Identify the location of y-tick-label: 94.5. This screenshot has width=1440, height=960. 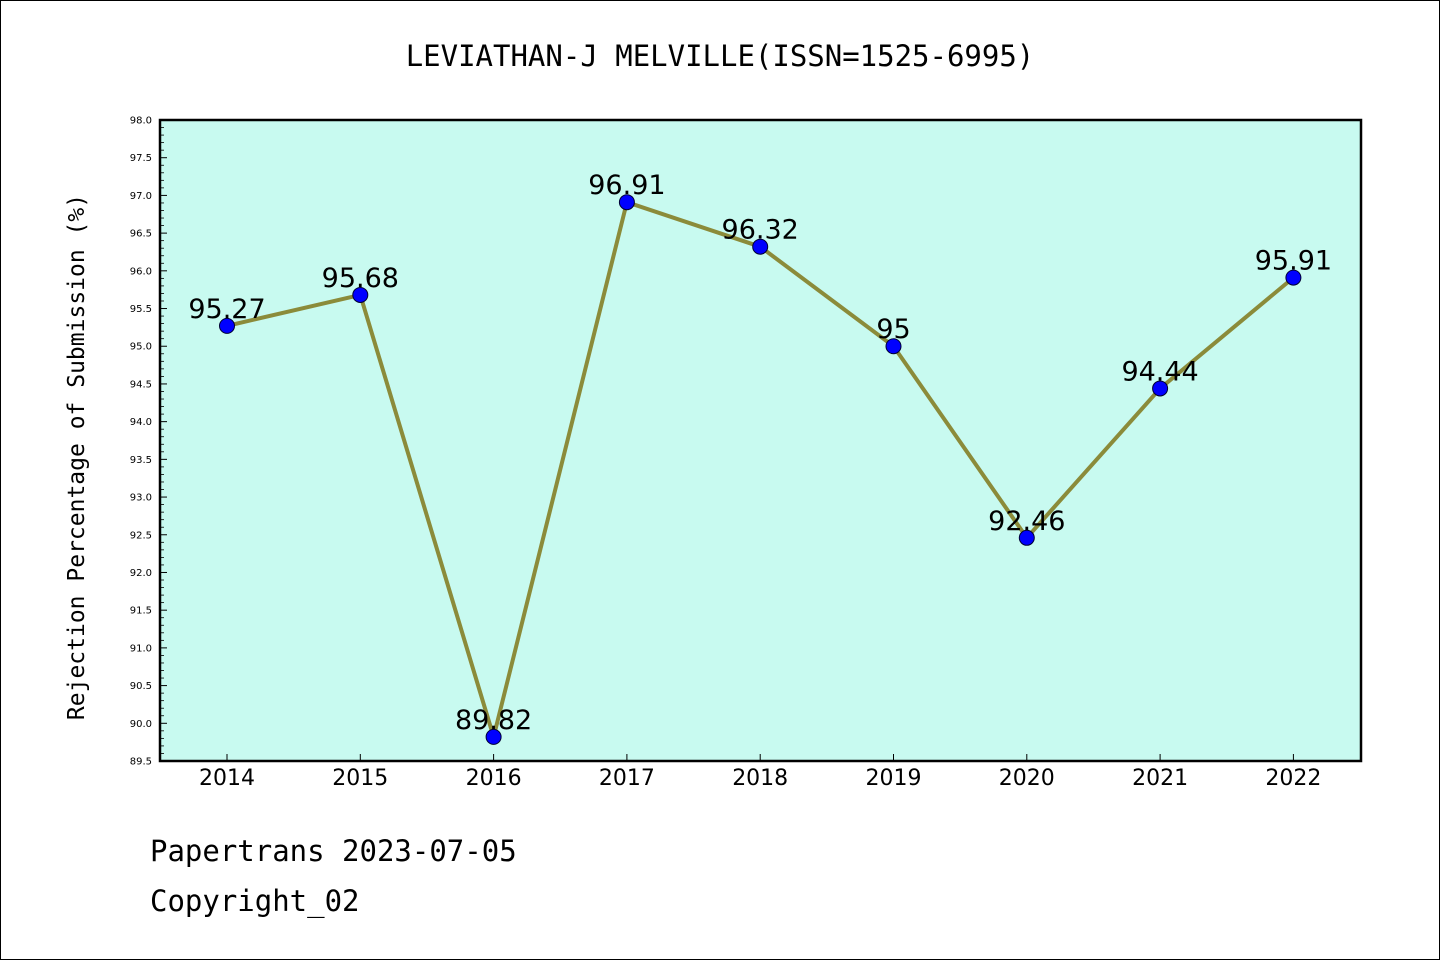
(141, 384).